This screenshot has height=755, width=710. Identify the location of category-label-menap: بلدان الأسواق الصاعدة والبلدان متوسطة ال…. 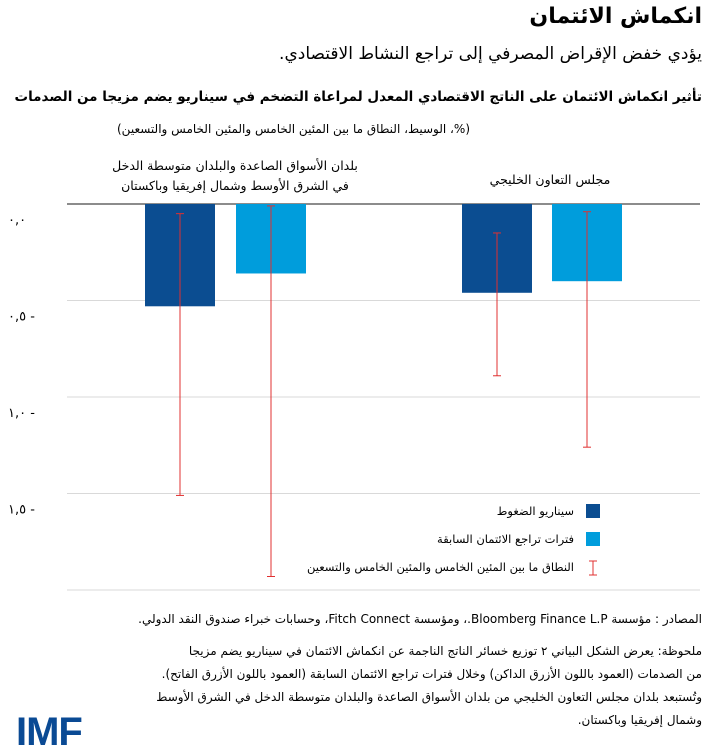
(235, 176).